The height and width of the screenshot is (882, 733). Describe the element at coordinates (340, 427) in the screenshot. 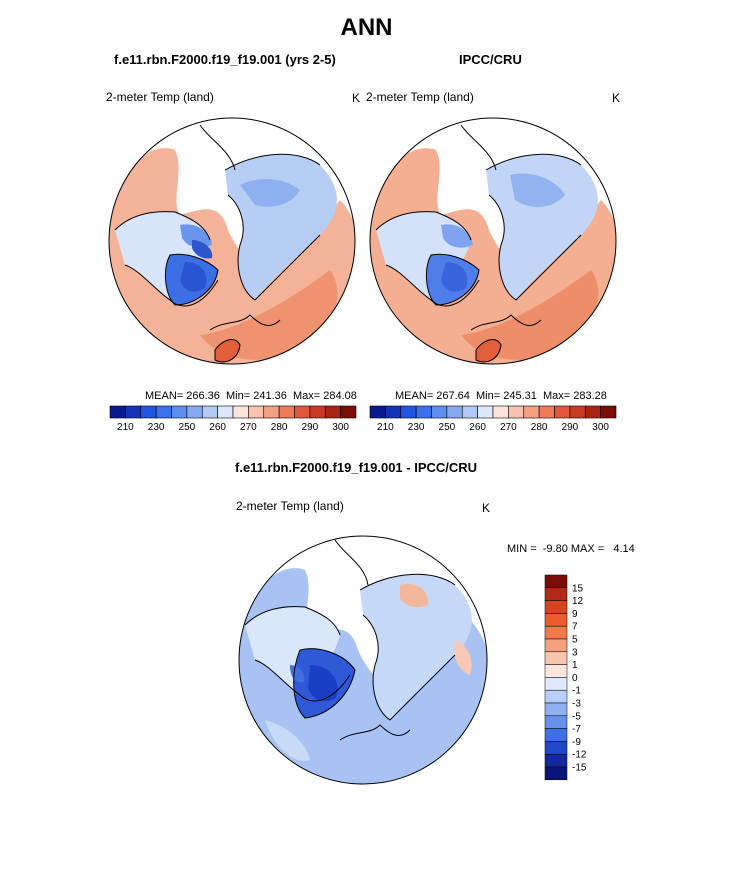

I see `panel-1-colorbar-tick-label: 300` at that location.